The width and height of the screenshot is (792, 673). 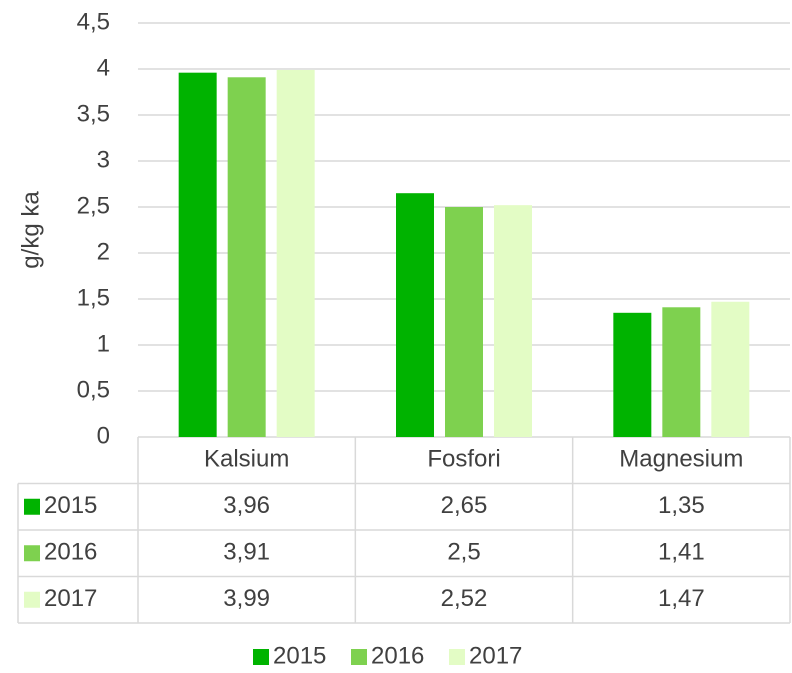 I want to click on table-series-name: 2016, so click(x=70, y=552).